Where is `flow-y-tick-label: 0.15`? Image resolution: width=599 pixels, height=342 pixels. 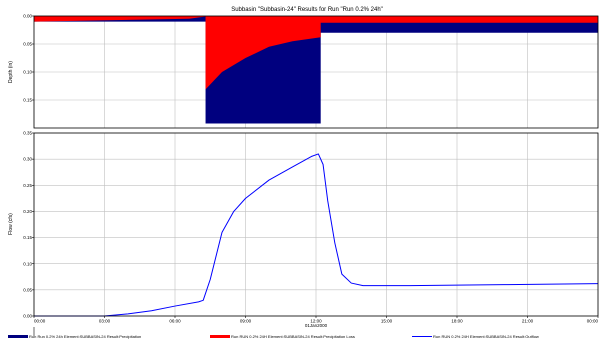
flow-y-tick-label: 0.15 is located at coordinates (27, 237).